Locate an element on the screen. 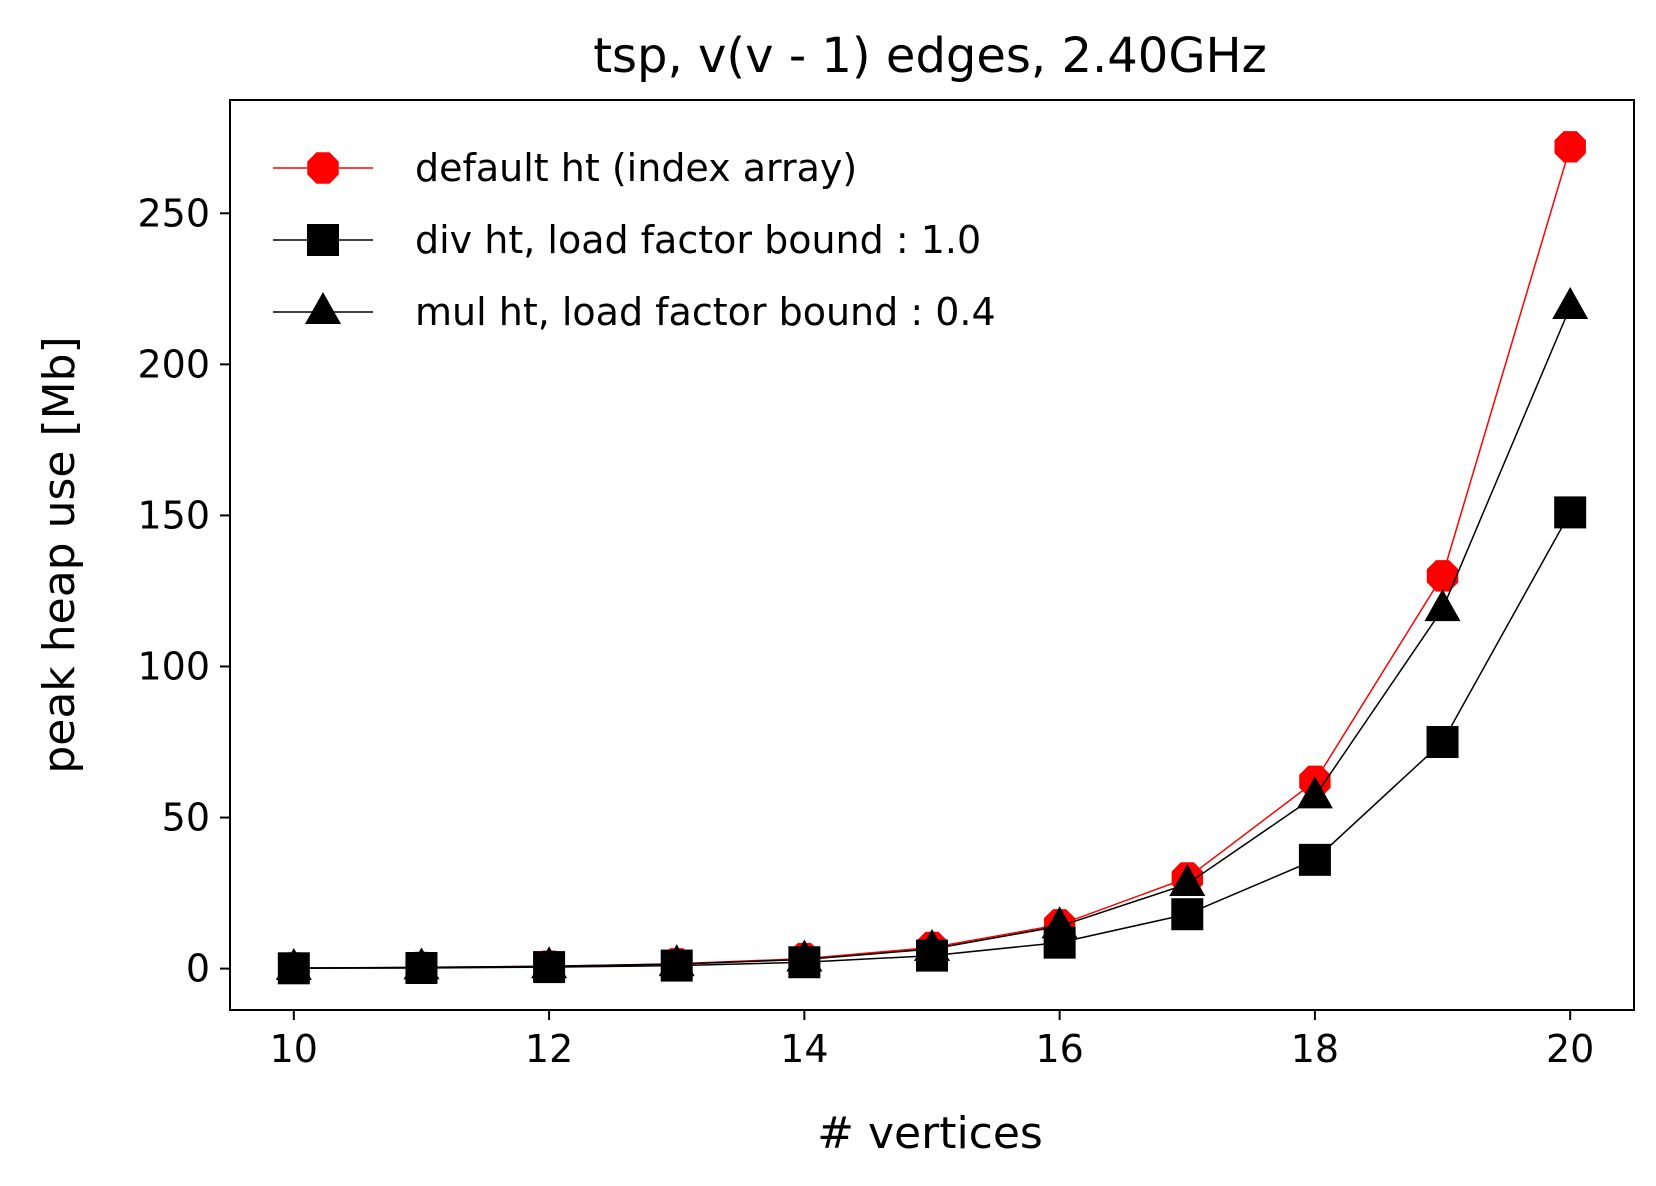  x-tick-label: 16 is located at coordinates (1059, 1049).